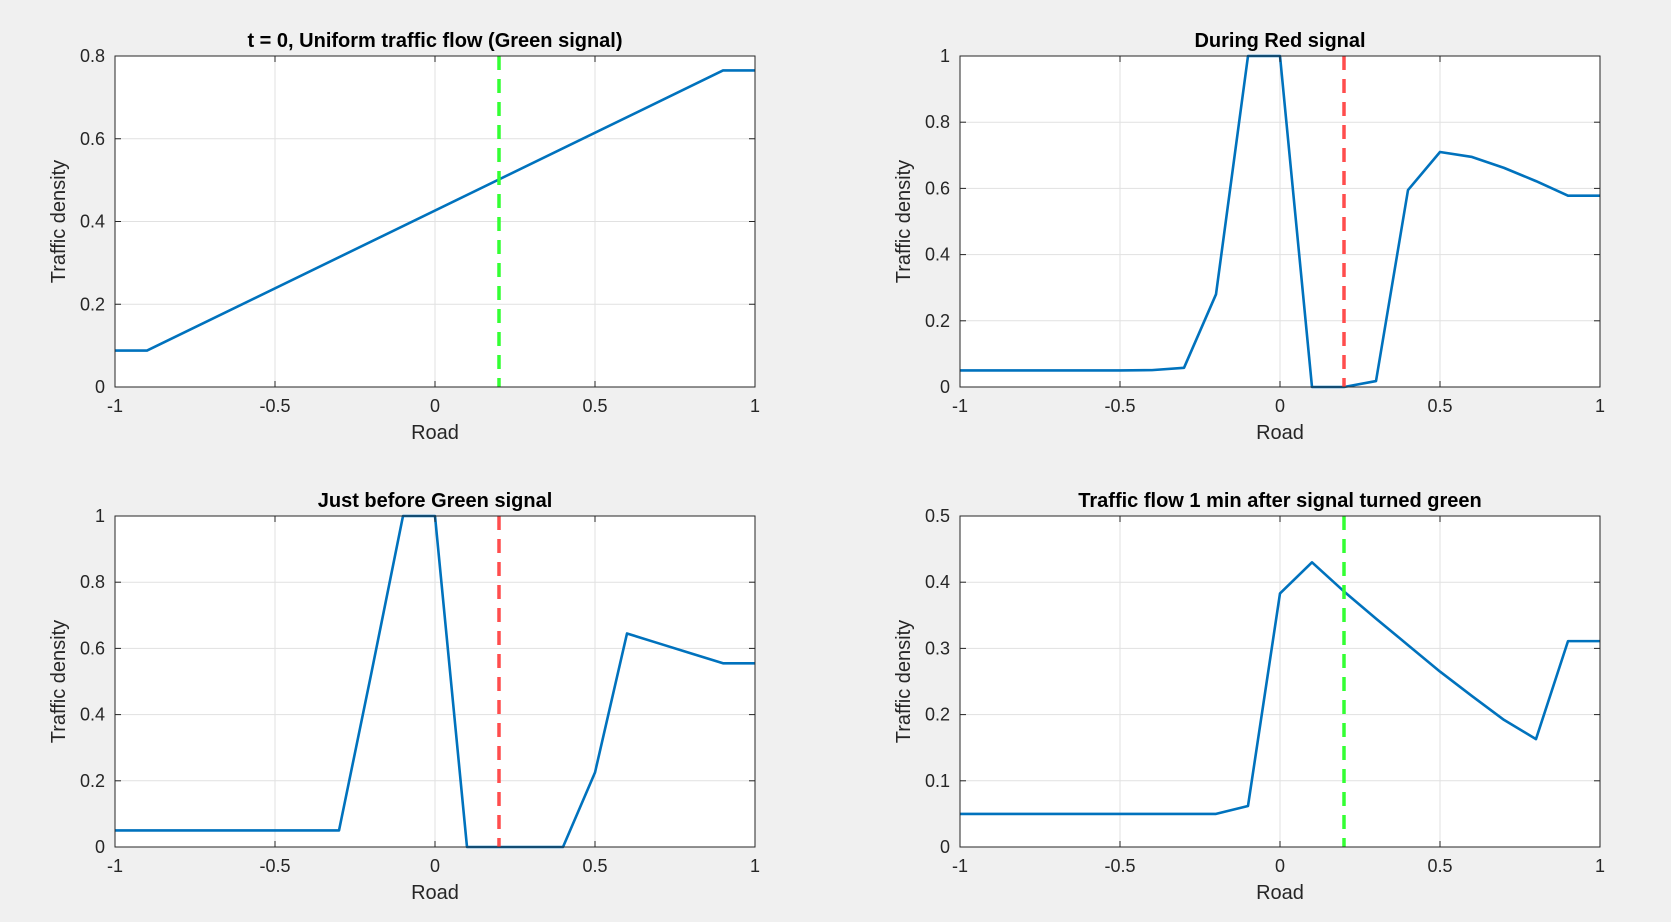 Image resolution: width=1671 pixels, height=922 pixels. I want to click on y-tick-label: 0.1, so click(937, 781).